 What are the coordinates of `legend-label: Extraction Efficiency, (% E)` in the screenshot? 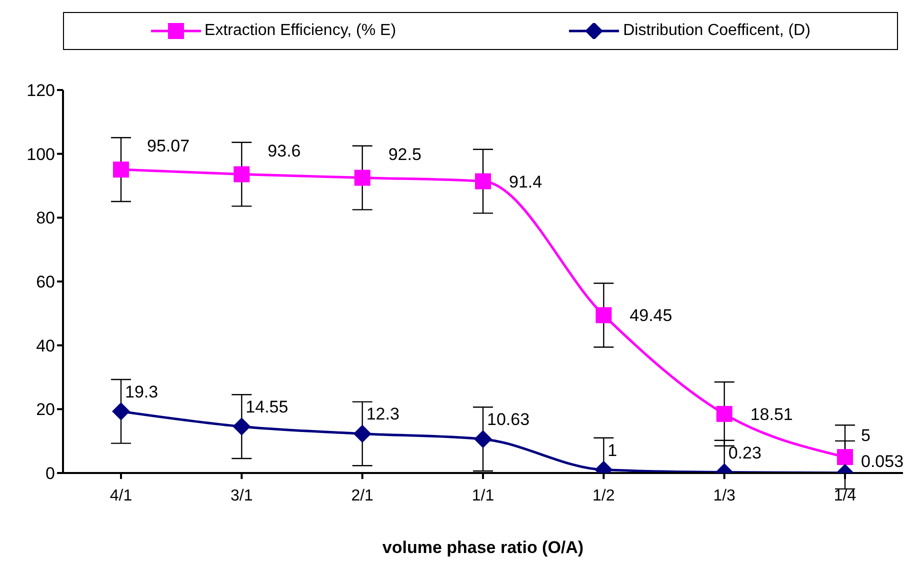 It's located at (300, 31).